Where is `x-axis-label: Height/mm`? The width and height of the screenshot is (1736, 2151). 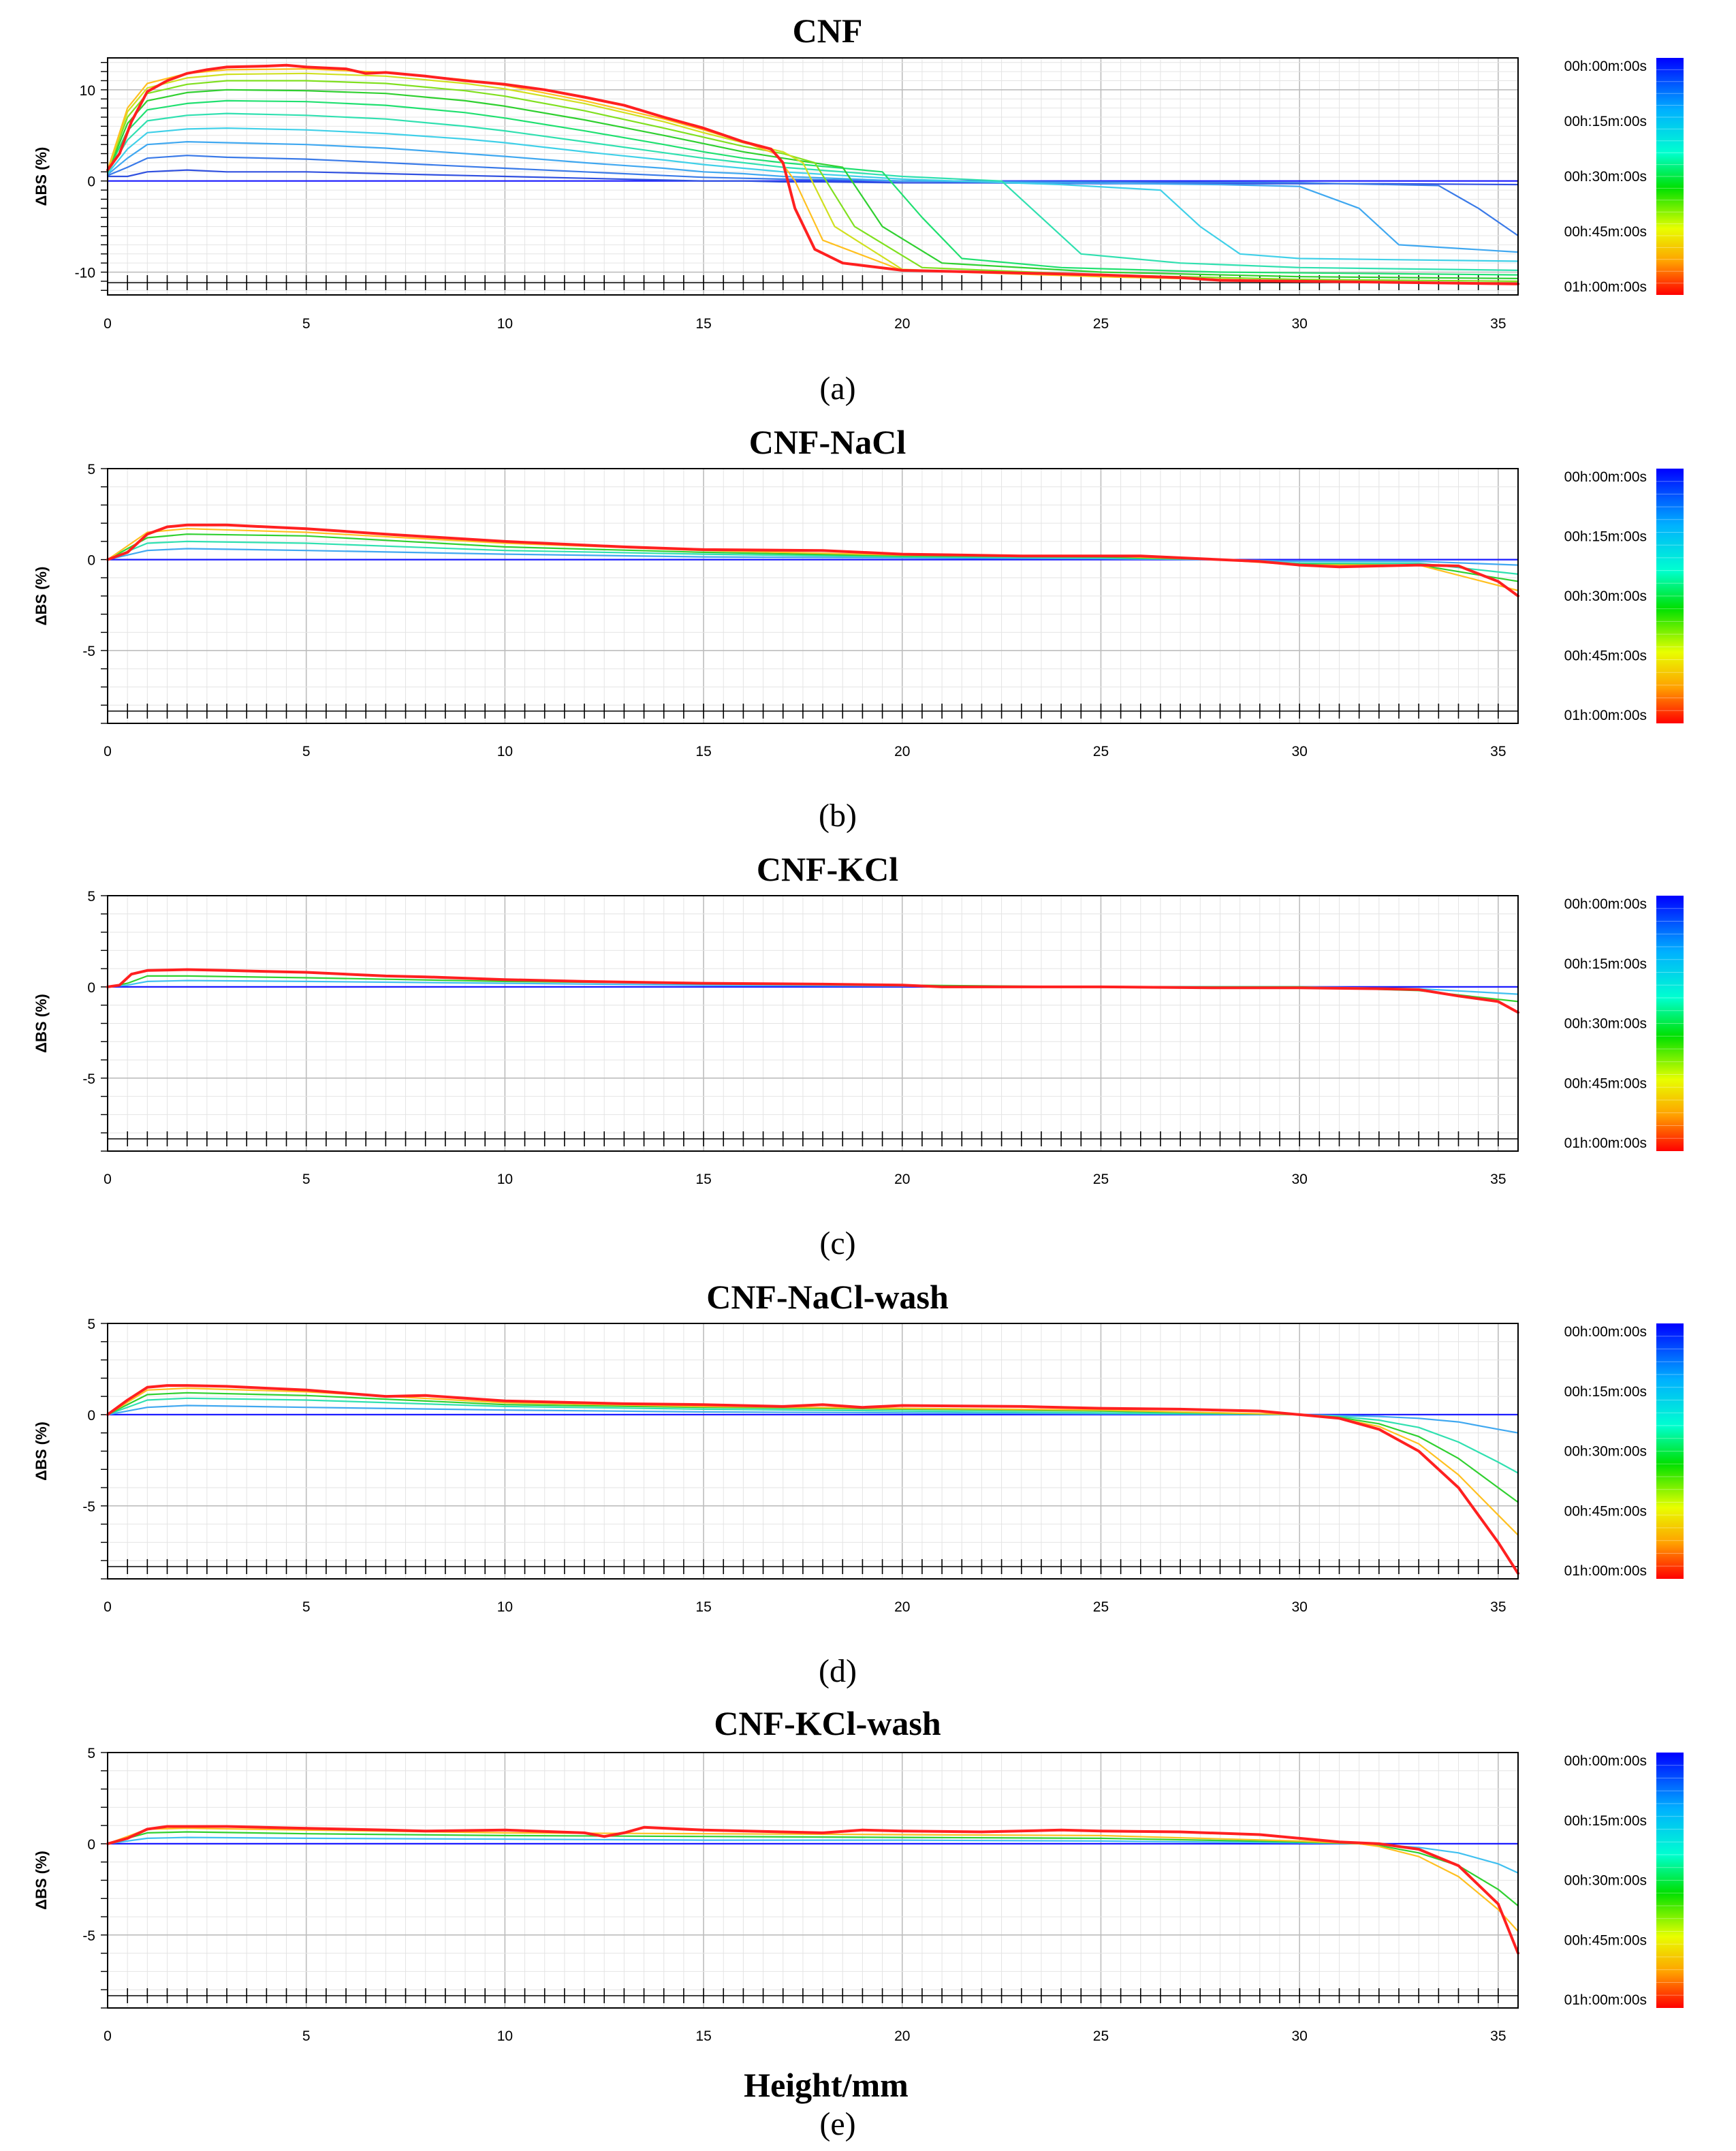
x-axis-label: Height/mm is located at coordinates (826, 2085).